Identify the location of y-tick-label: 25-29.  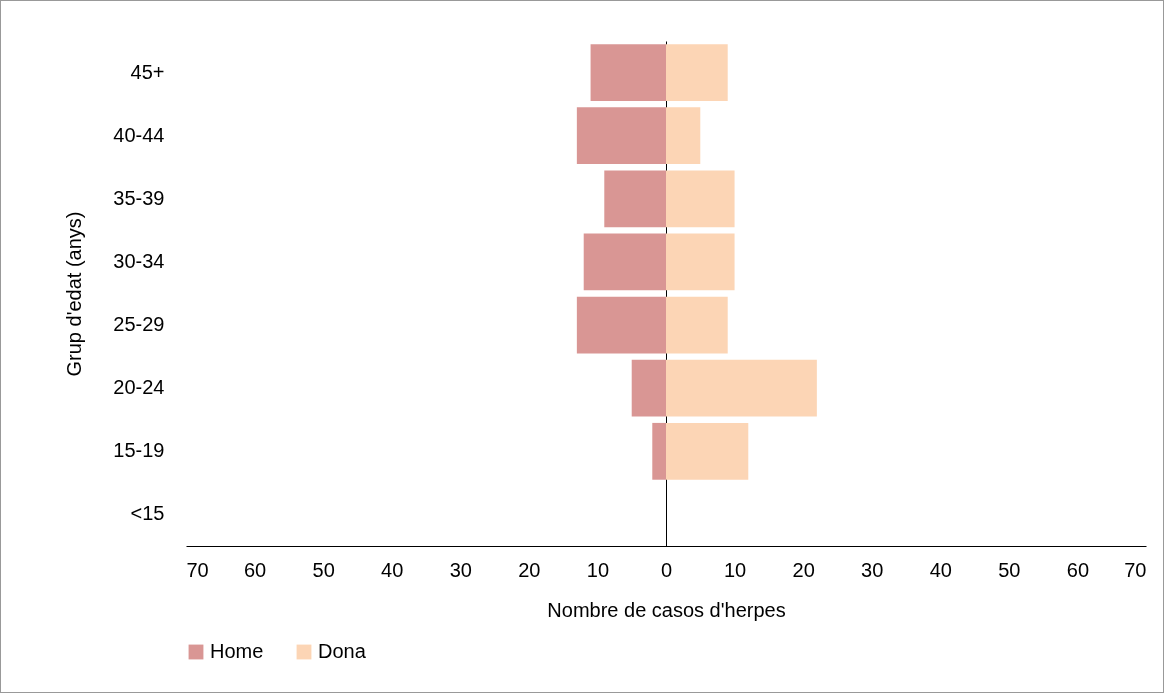
(139, 324).